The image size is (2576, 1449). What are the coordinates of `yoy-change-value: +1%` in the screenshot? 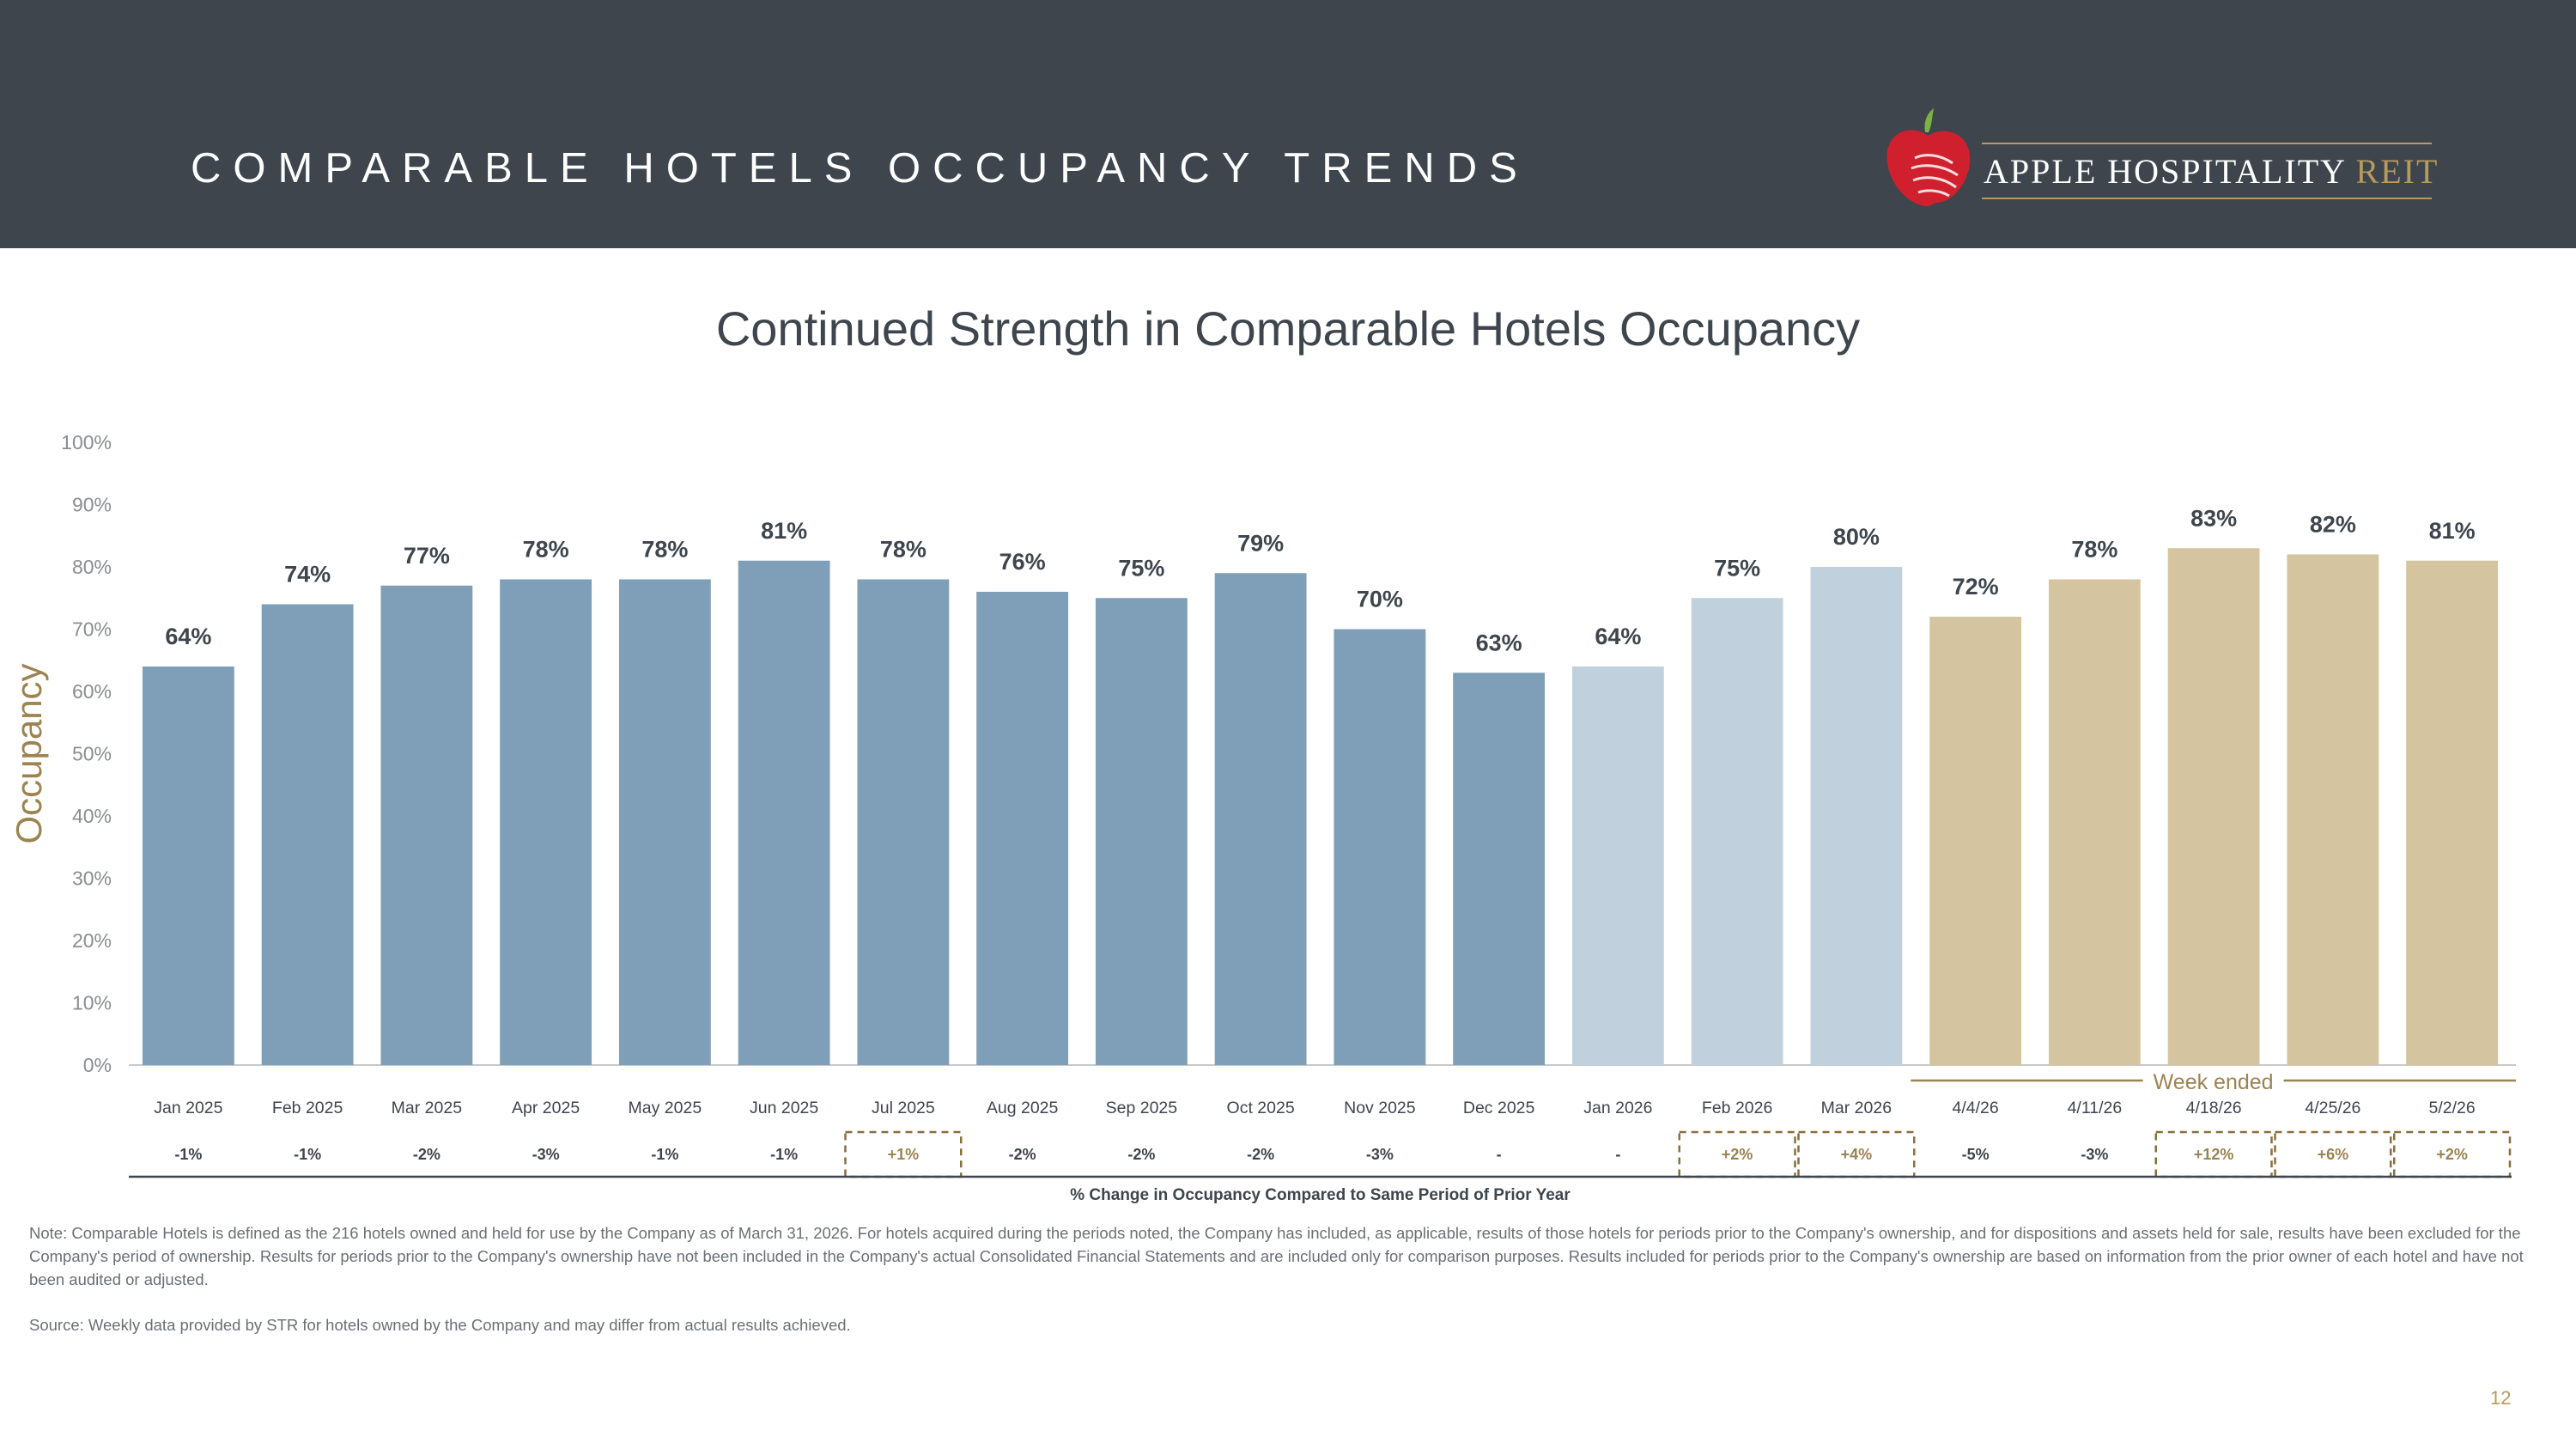 It's located at (904, 1154).